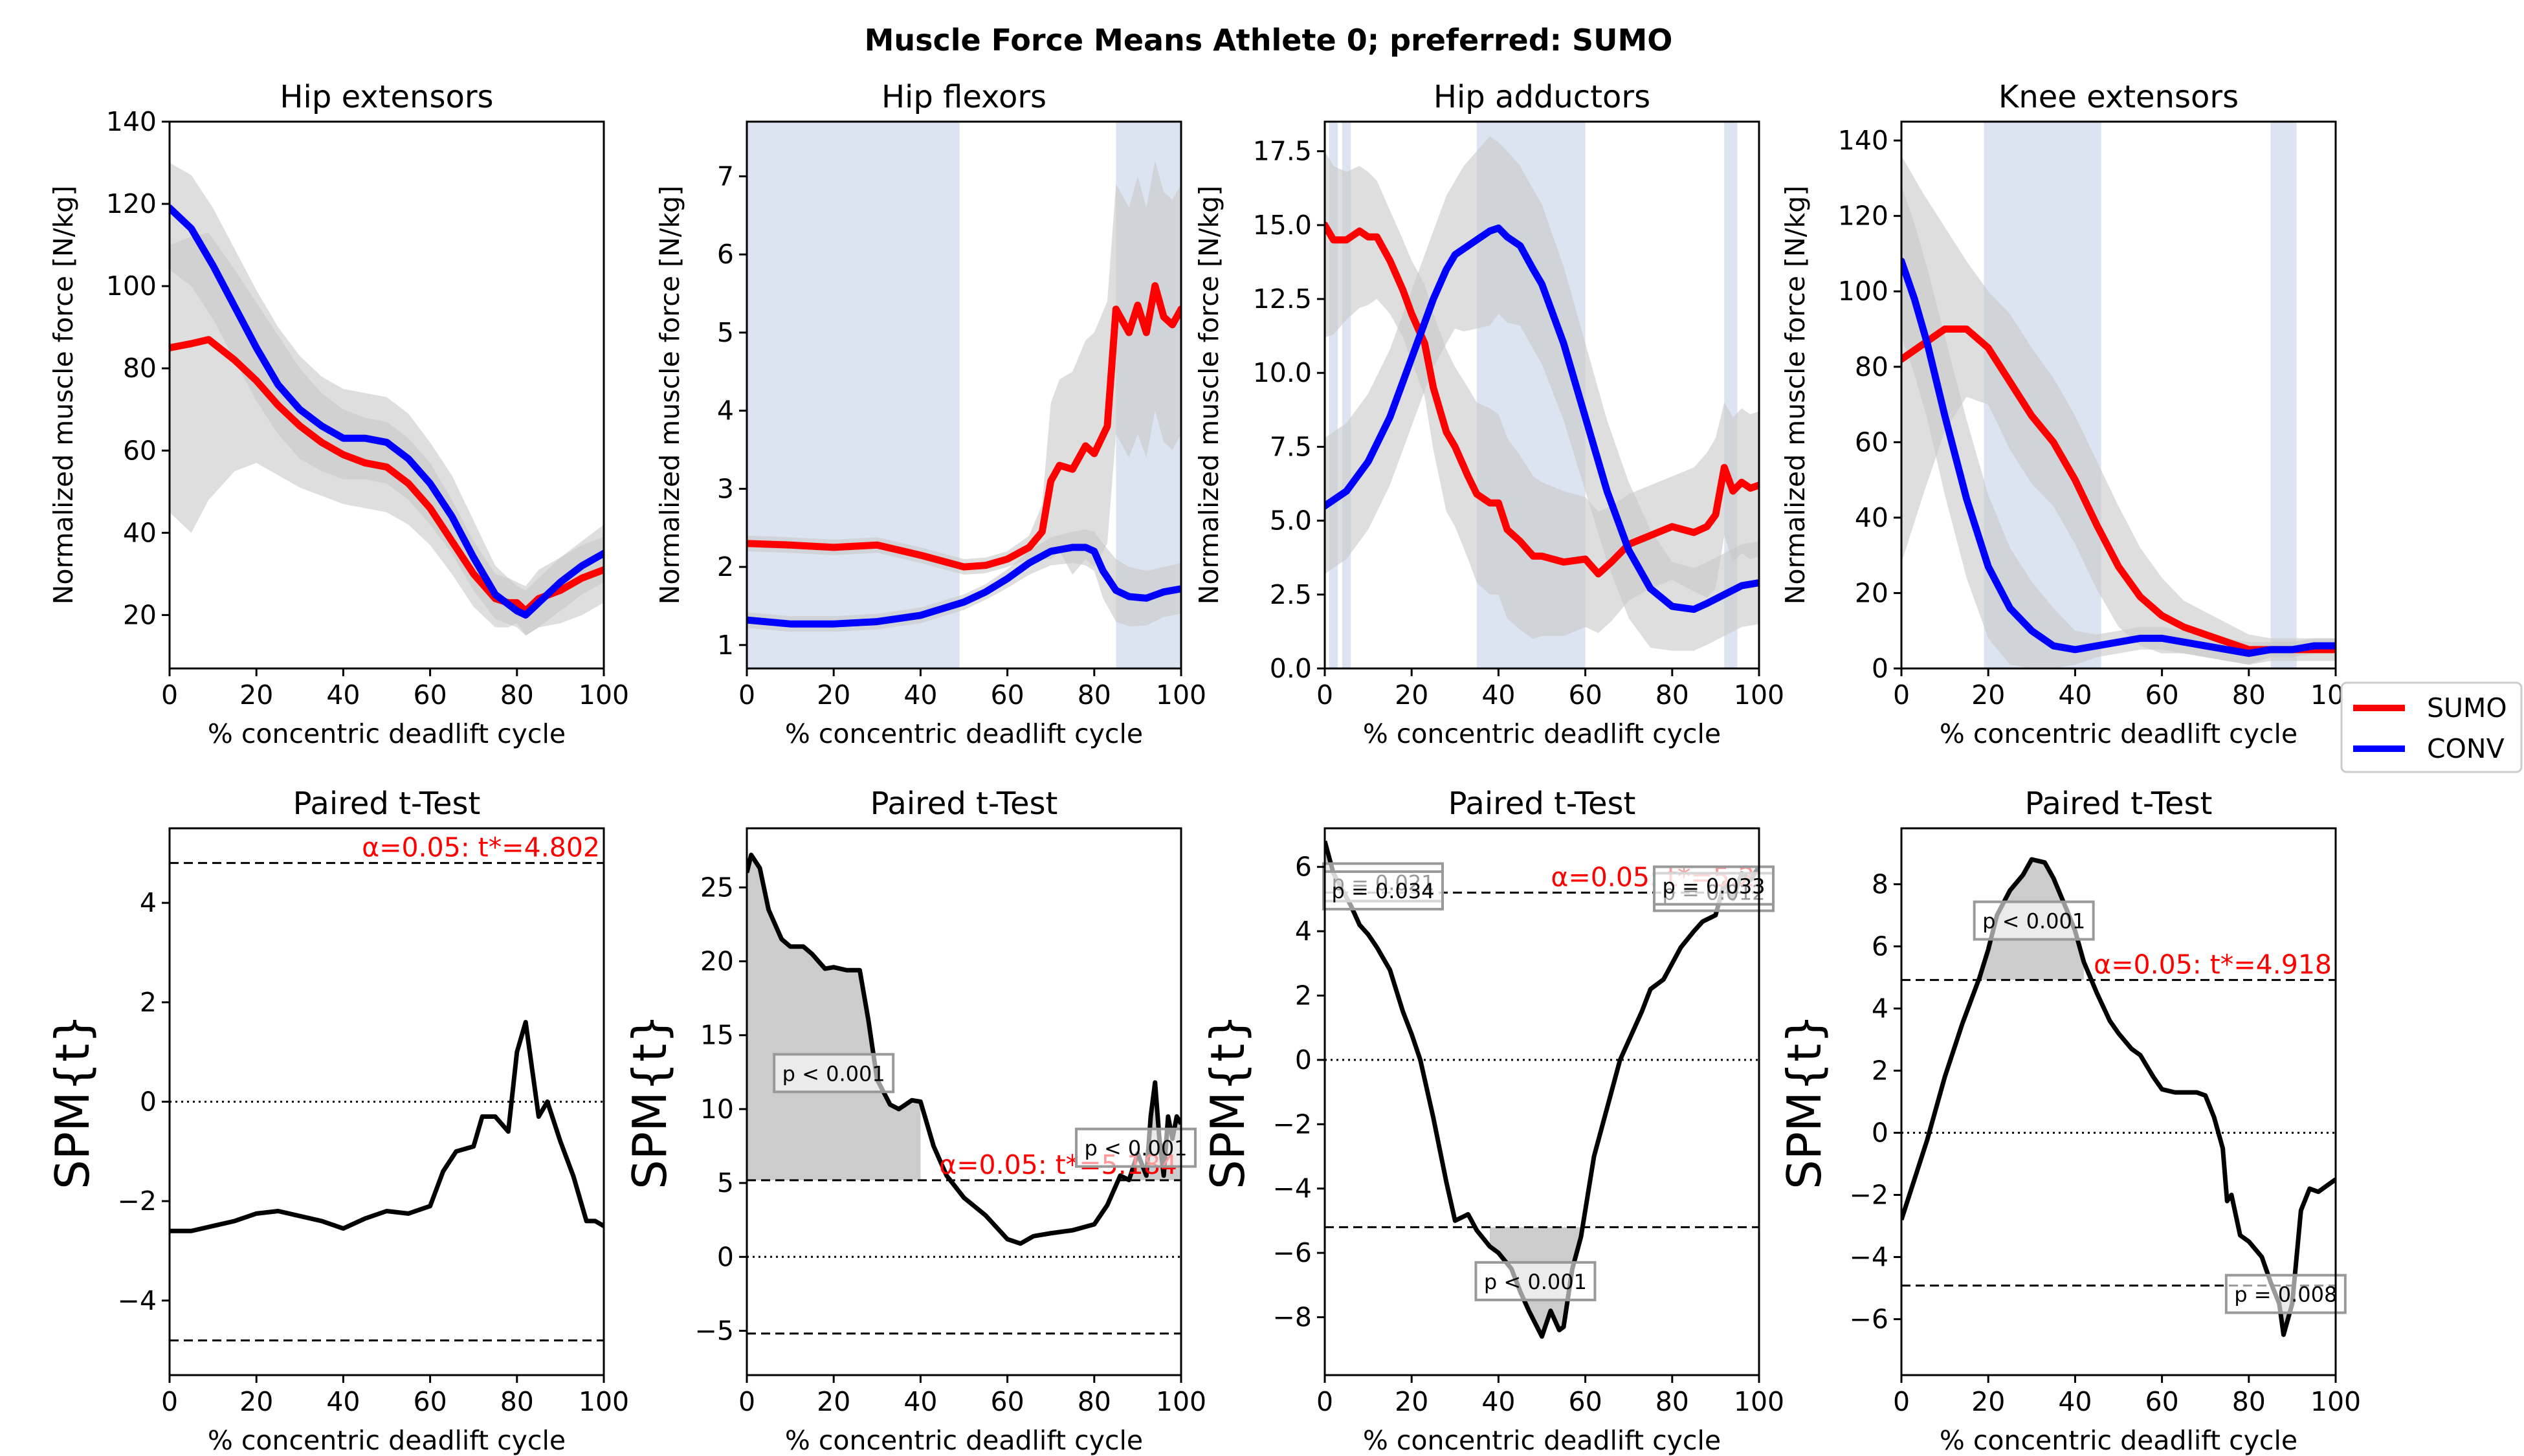 This screenshot has height=1456, width=2524. Describe the element at coordinates (140, 450) in the screenshot. I see `y-tick-label: 60` at that location.